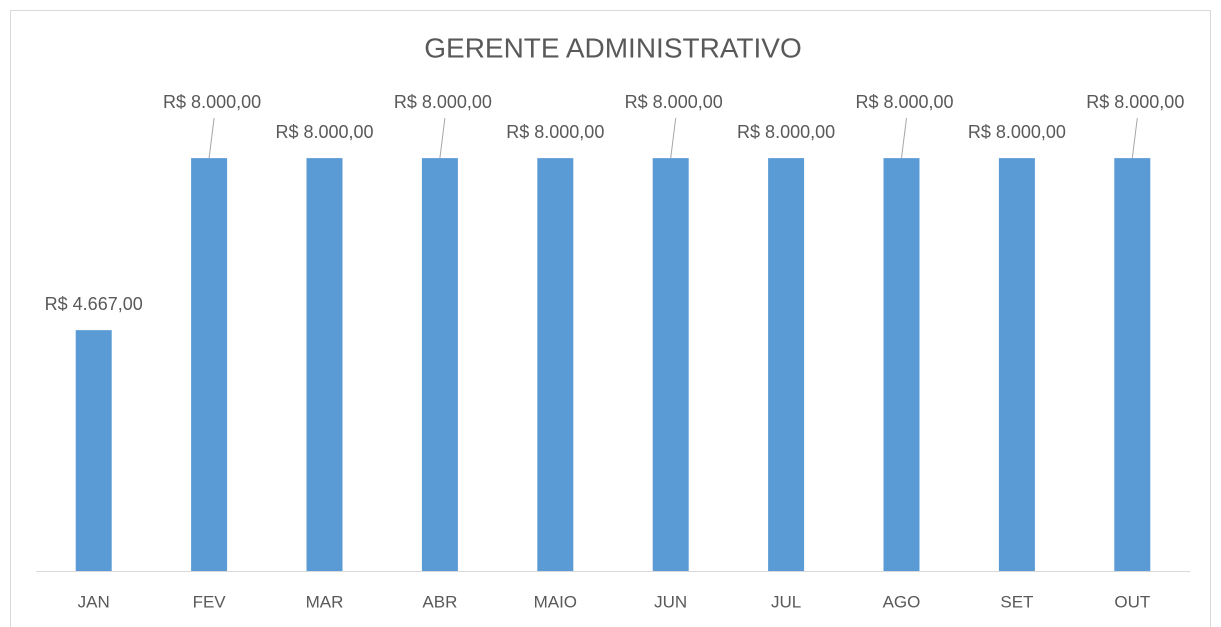 The image size is (1221, 627). Describe the element at coordinates (94, 304) in the screenshot. I see `data-label: R$ 4.667,00` at that location.